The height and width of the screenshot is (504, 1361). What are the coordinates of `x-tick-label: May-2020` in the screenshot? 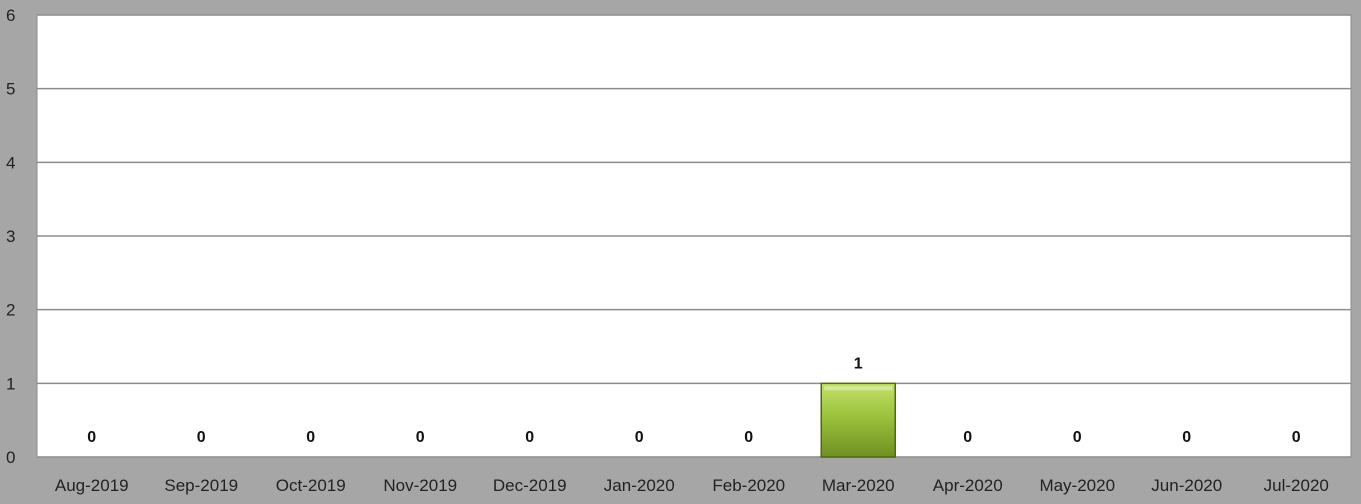 It's located at (1077, 485).